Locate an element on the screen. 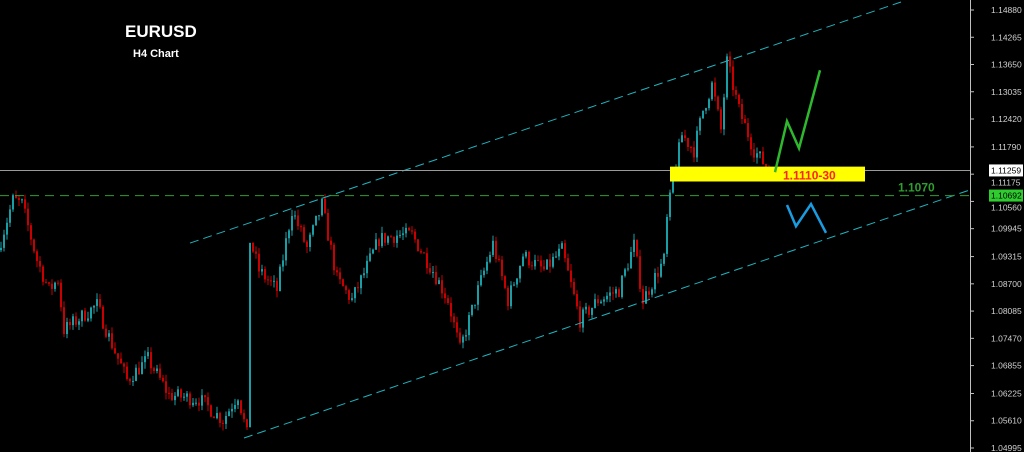  current-price-tag-bg is located at coordinates (1006, 170).